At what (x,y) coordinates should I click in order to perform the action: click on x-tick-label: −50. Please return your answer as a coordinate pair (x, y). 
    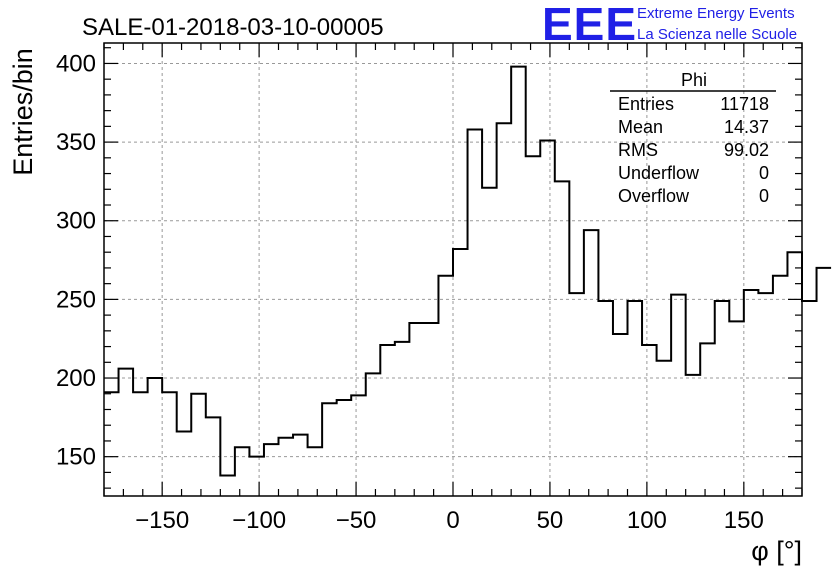
    Looking at the image, I should click on (356, 520).